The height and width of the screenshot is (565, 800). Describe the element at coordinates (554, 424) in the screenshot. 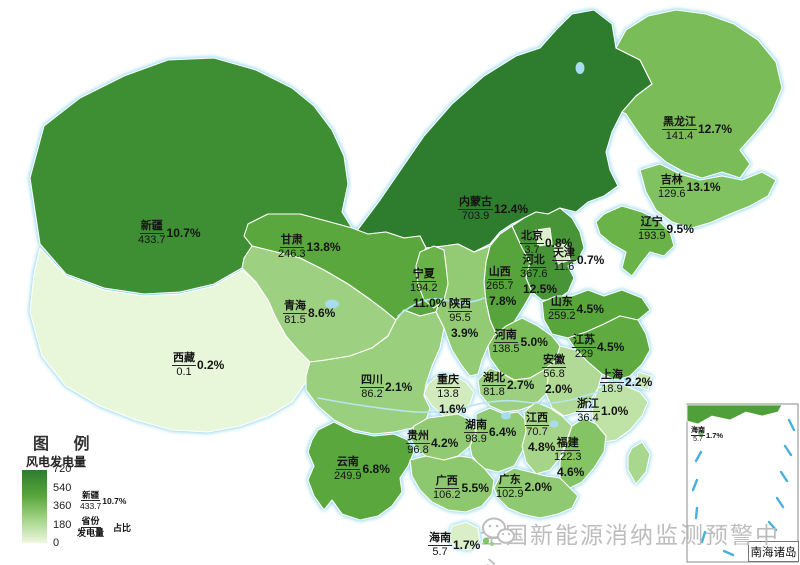

I see `poyang-lake` at that location.